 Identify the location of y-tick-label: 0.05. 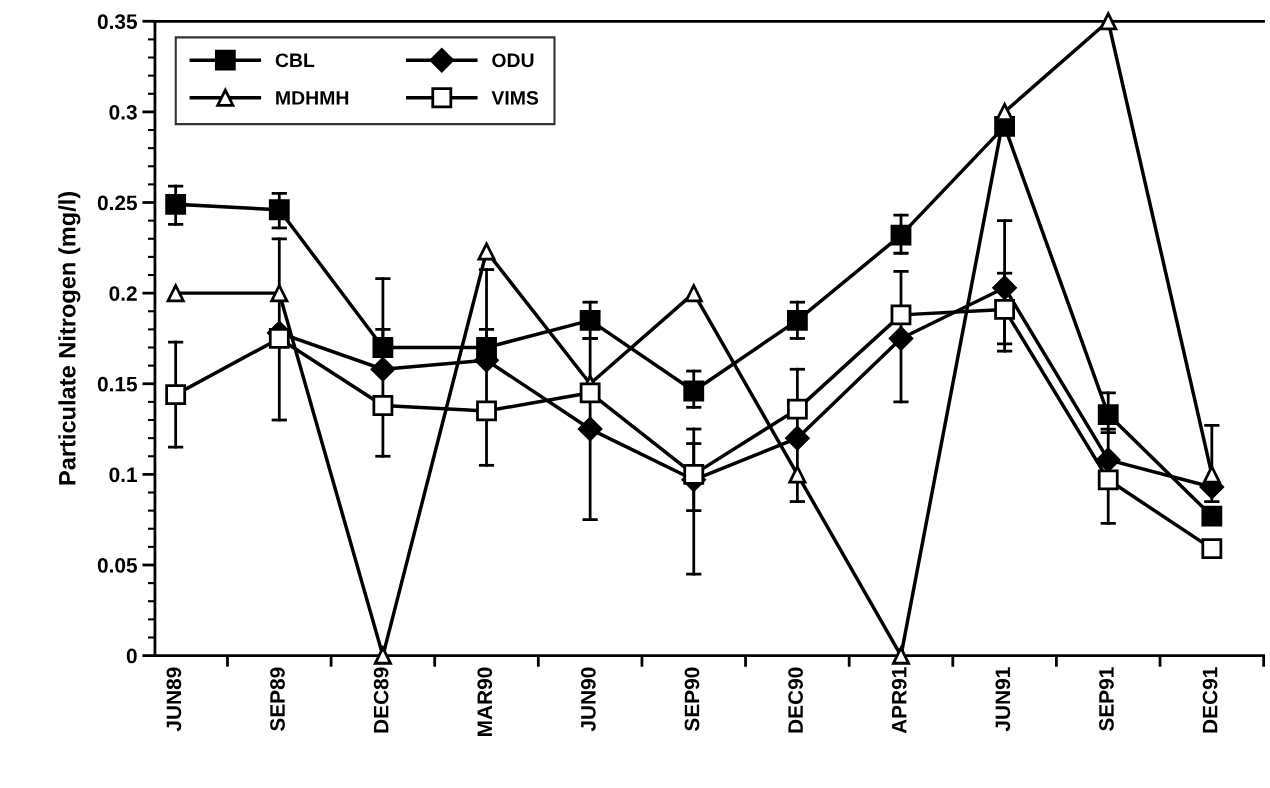
(117, 565).